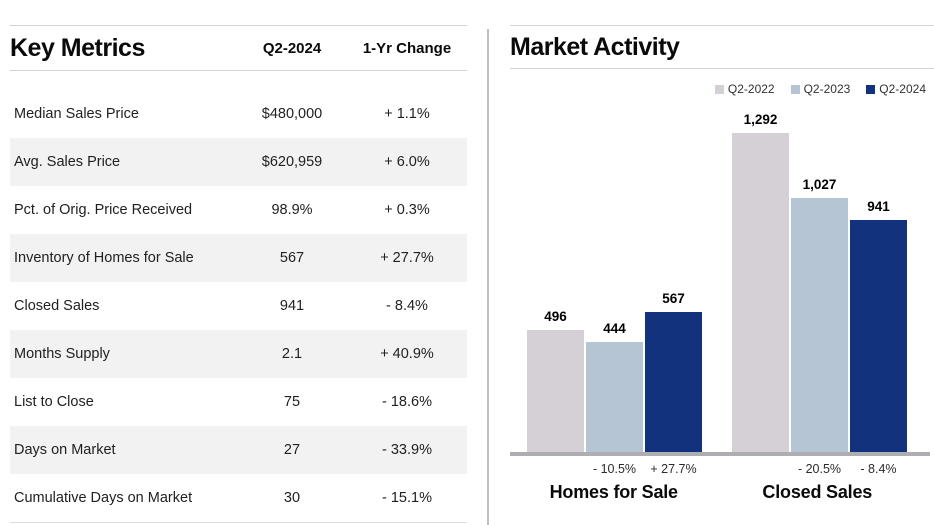  Describe the element at coordinates (722, 489) in the screenshot. I see `category-labels-row: Homes for Sale Closed Sales` at that location.